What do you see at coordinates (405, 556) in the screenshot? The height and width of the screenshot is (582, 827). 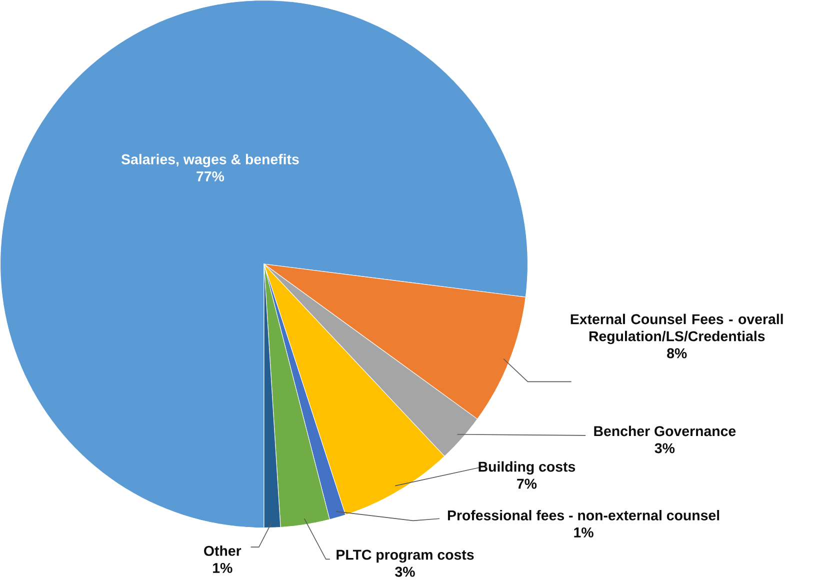 I see `slice-label: PLTC program costs` at bounding box center [405, 556].